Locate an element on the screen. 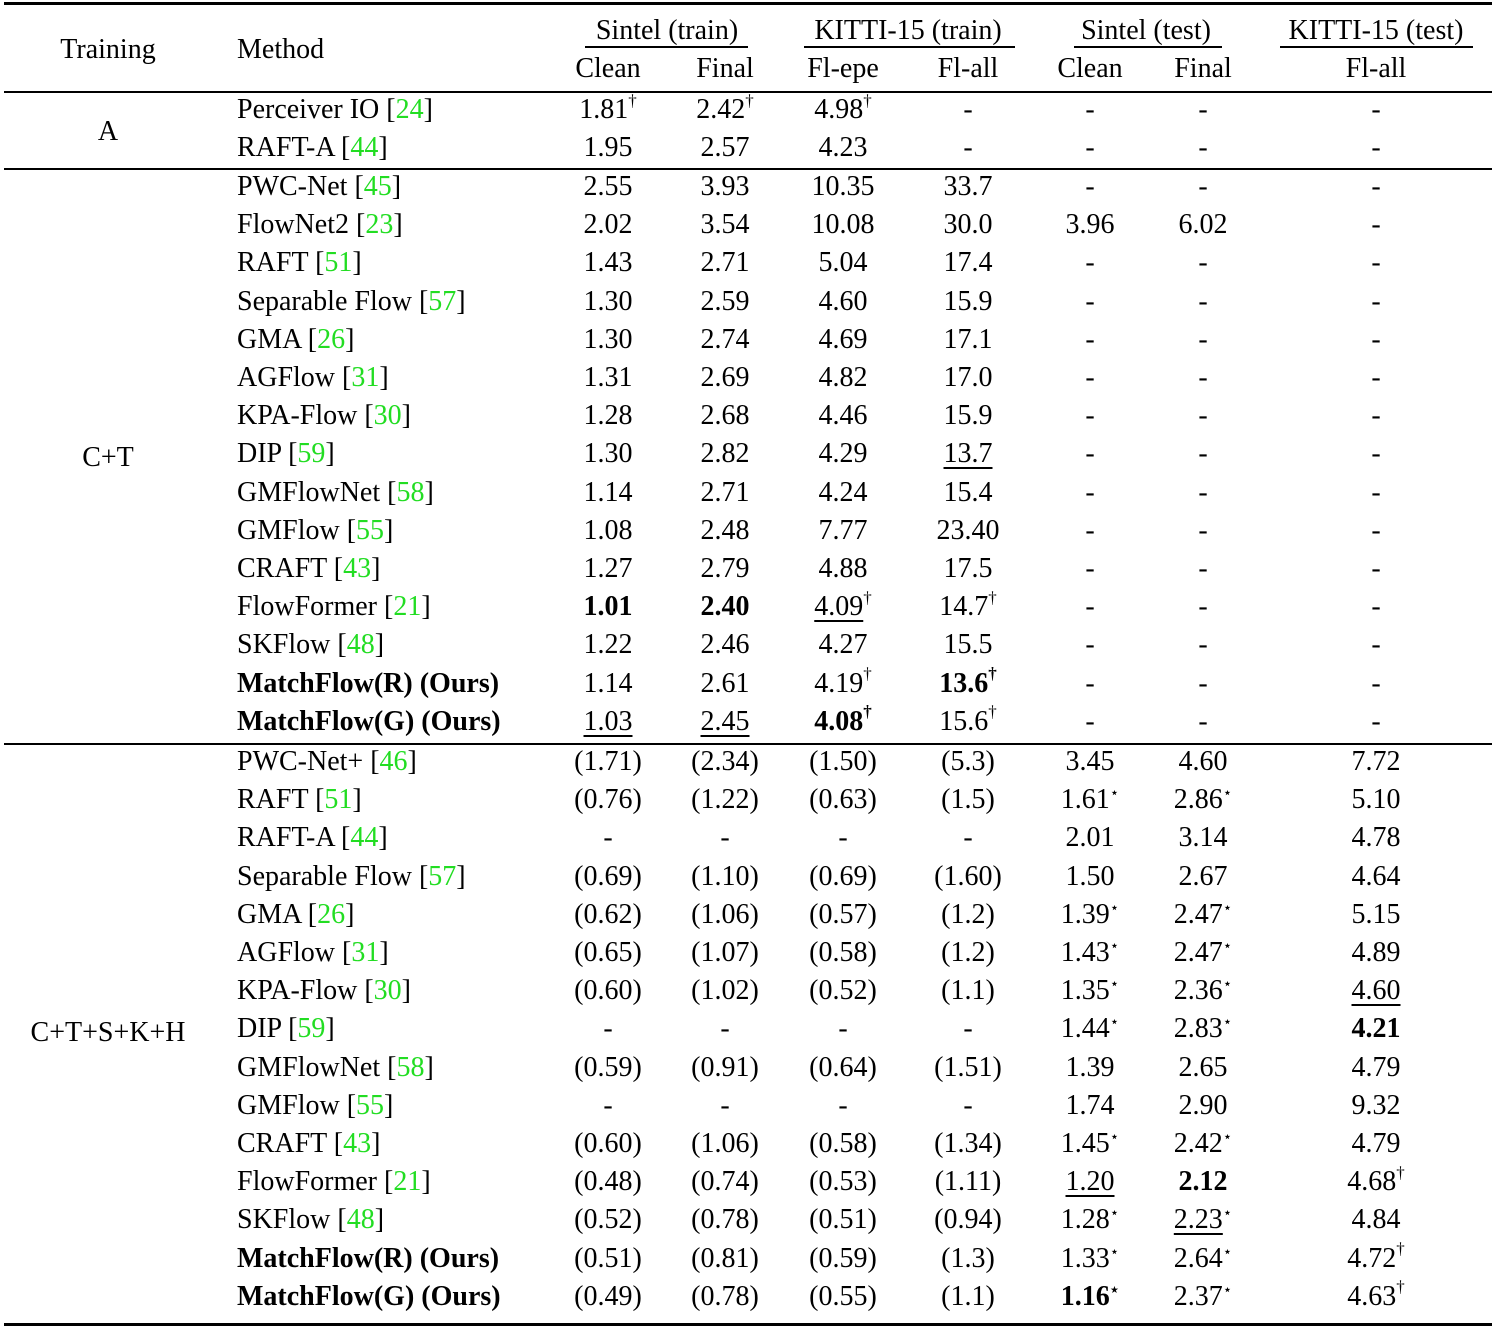 The height and width of the screenshot is (1328, 1498). table-cell: 2.90 is located at coordinates (1203, 1106).